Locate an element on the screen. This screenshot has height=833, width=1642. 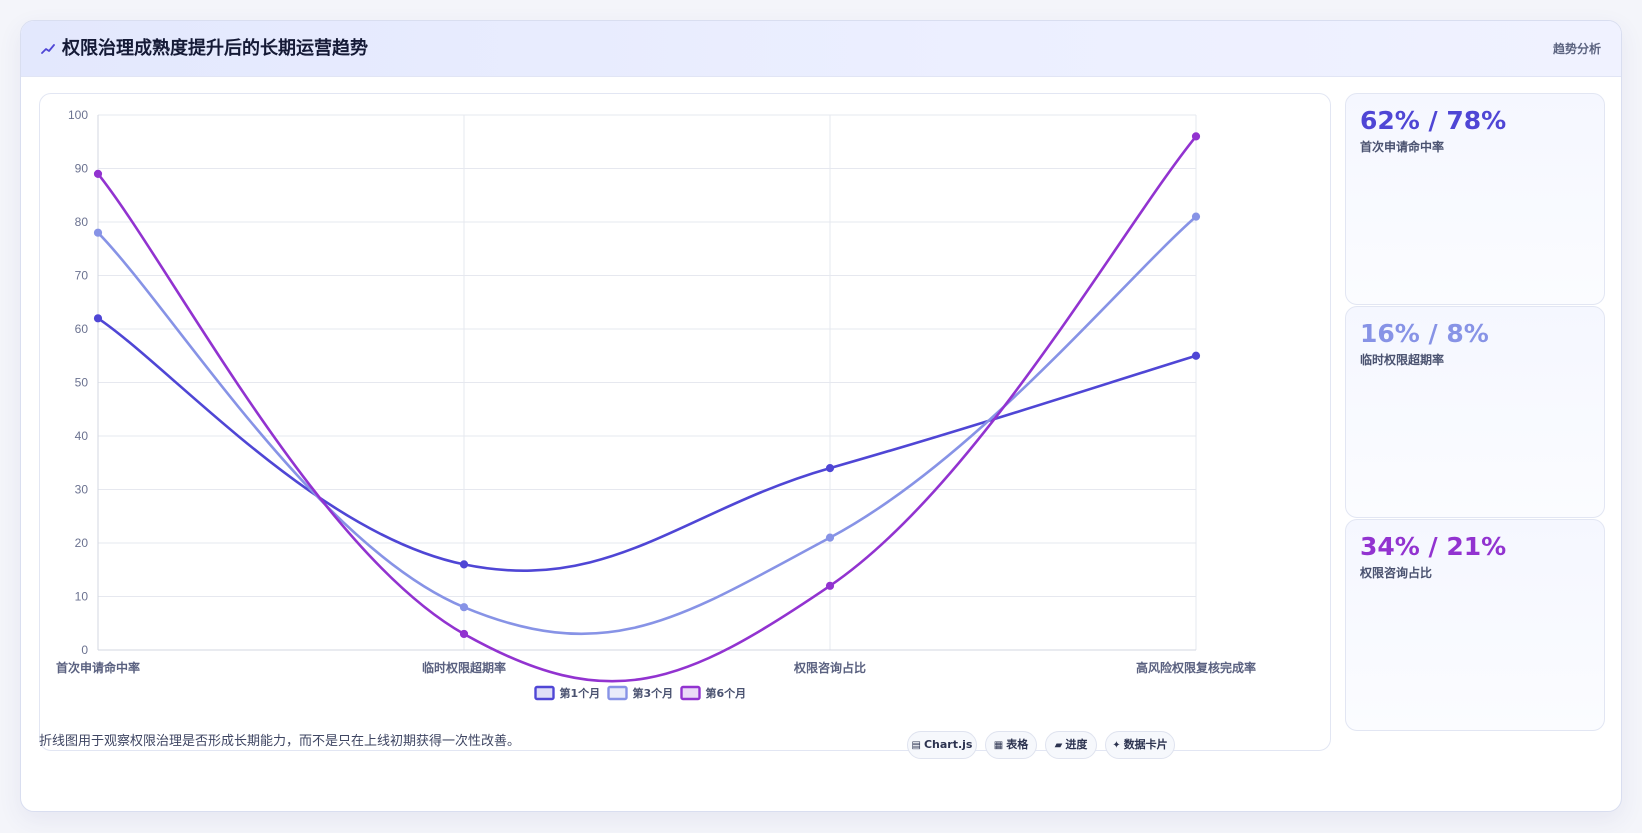
stat-label: 首次申请命中率 is located at coordinates (1402, 147).